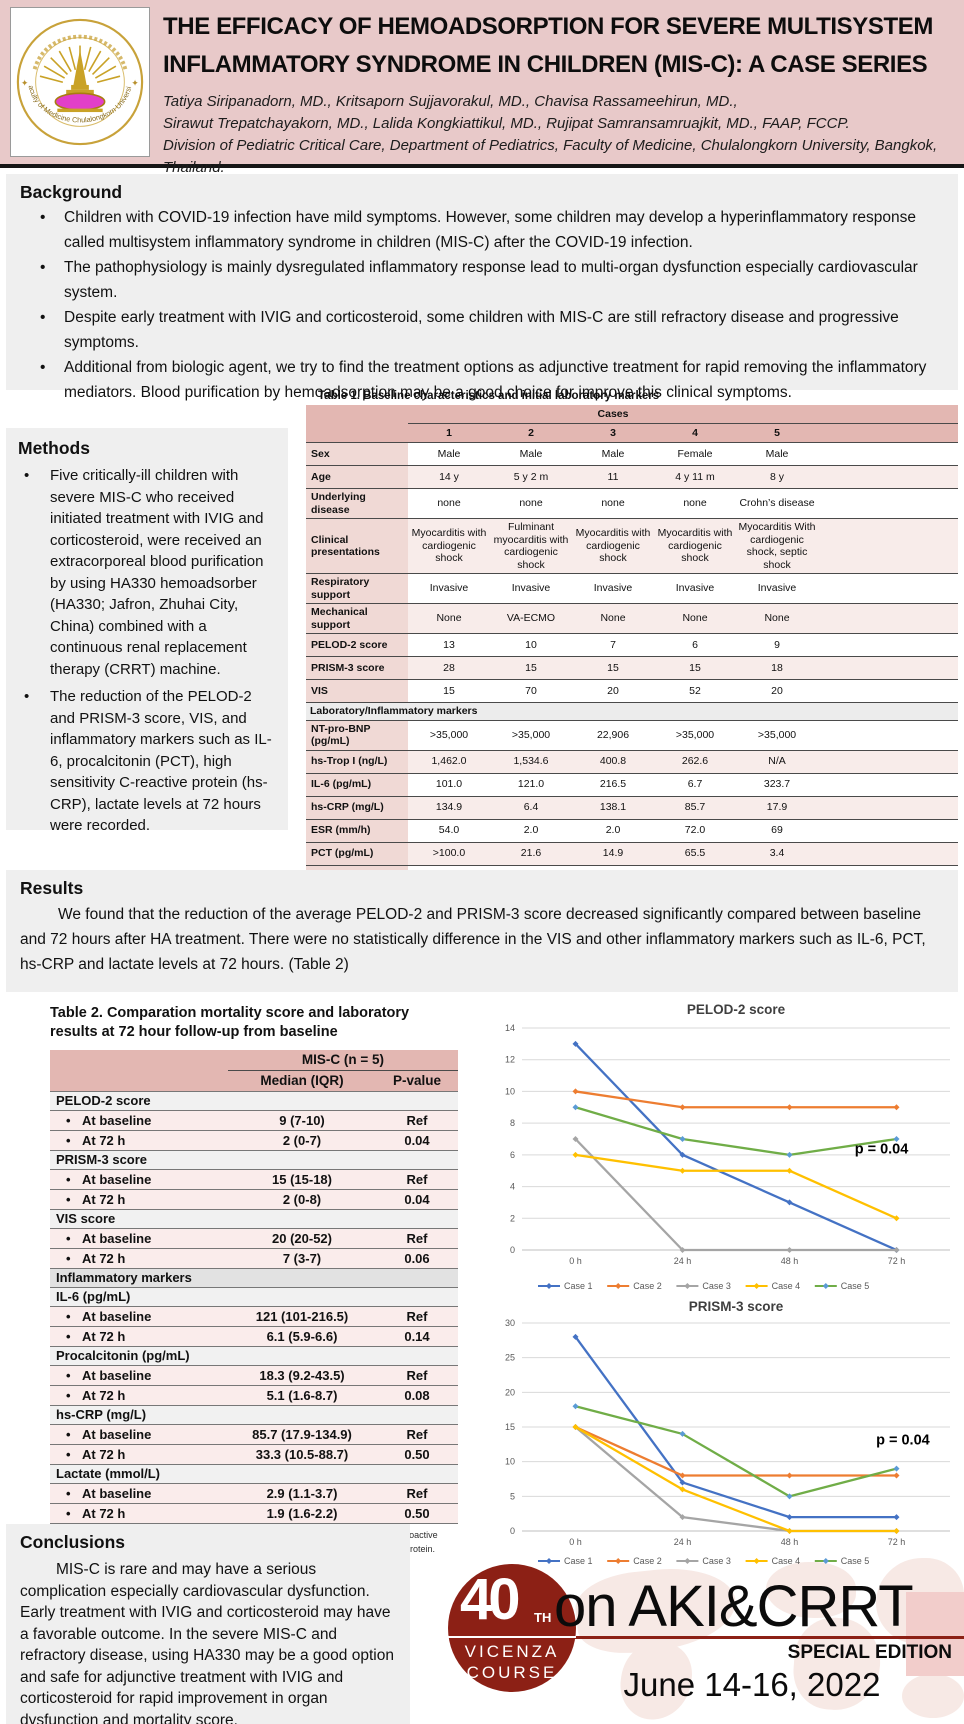 This screenshot has width=964, height=1724. Describe the element at coordinates (647, 1286) in the screenshot. I see `legend-label: Case 2` at that location.